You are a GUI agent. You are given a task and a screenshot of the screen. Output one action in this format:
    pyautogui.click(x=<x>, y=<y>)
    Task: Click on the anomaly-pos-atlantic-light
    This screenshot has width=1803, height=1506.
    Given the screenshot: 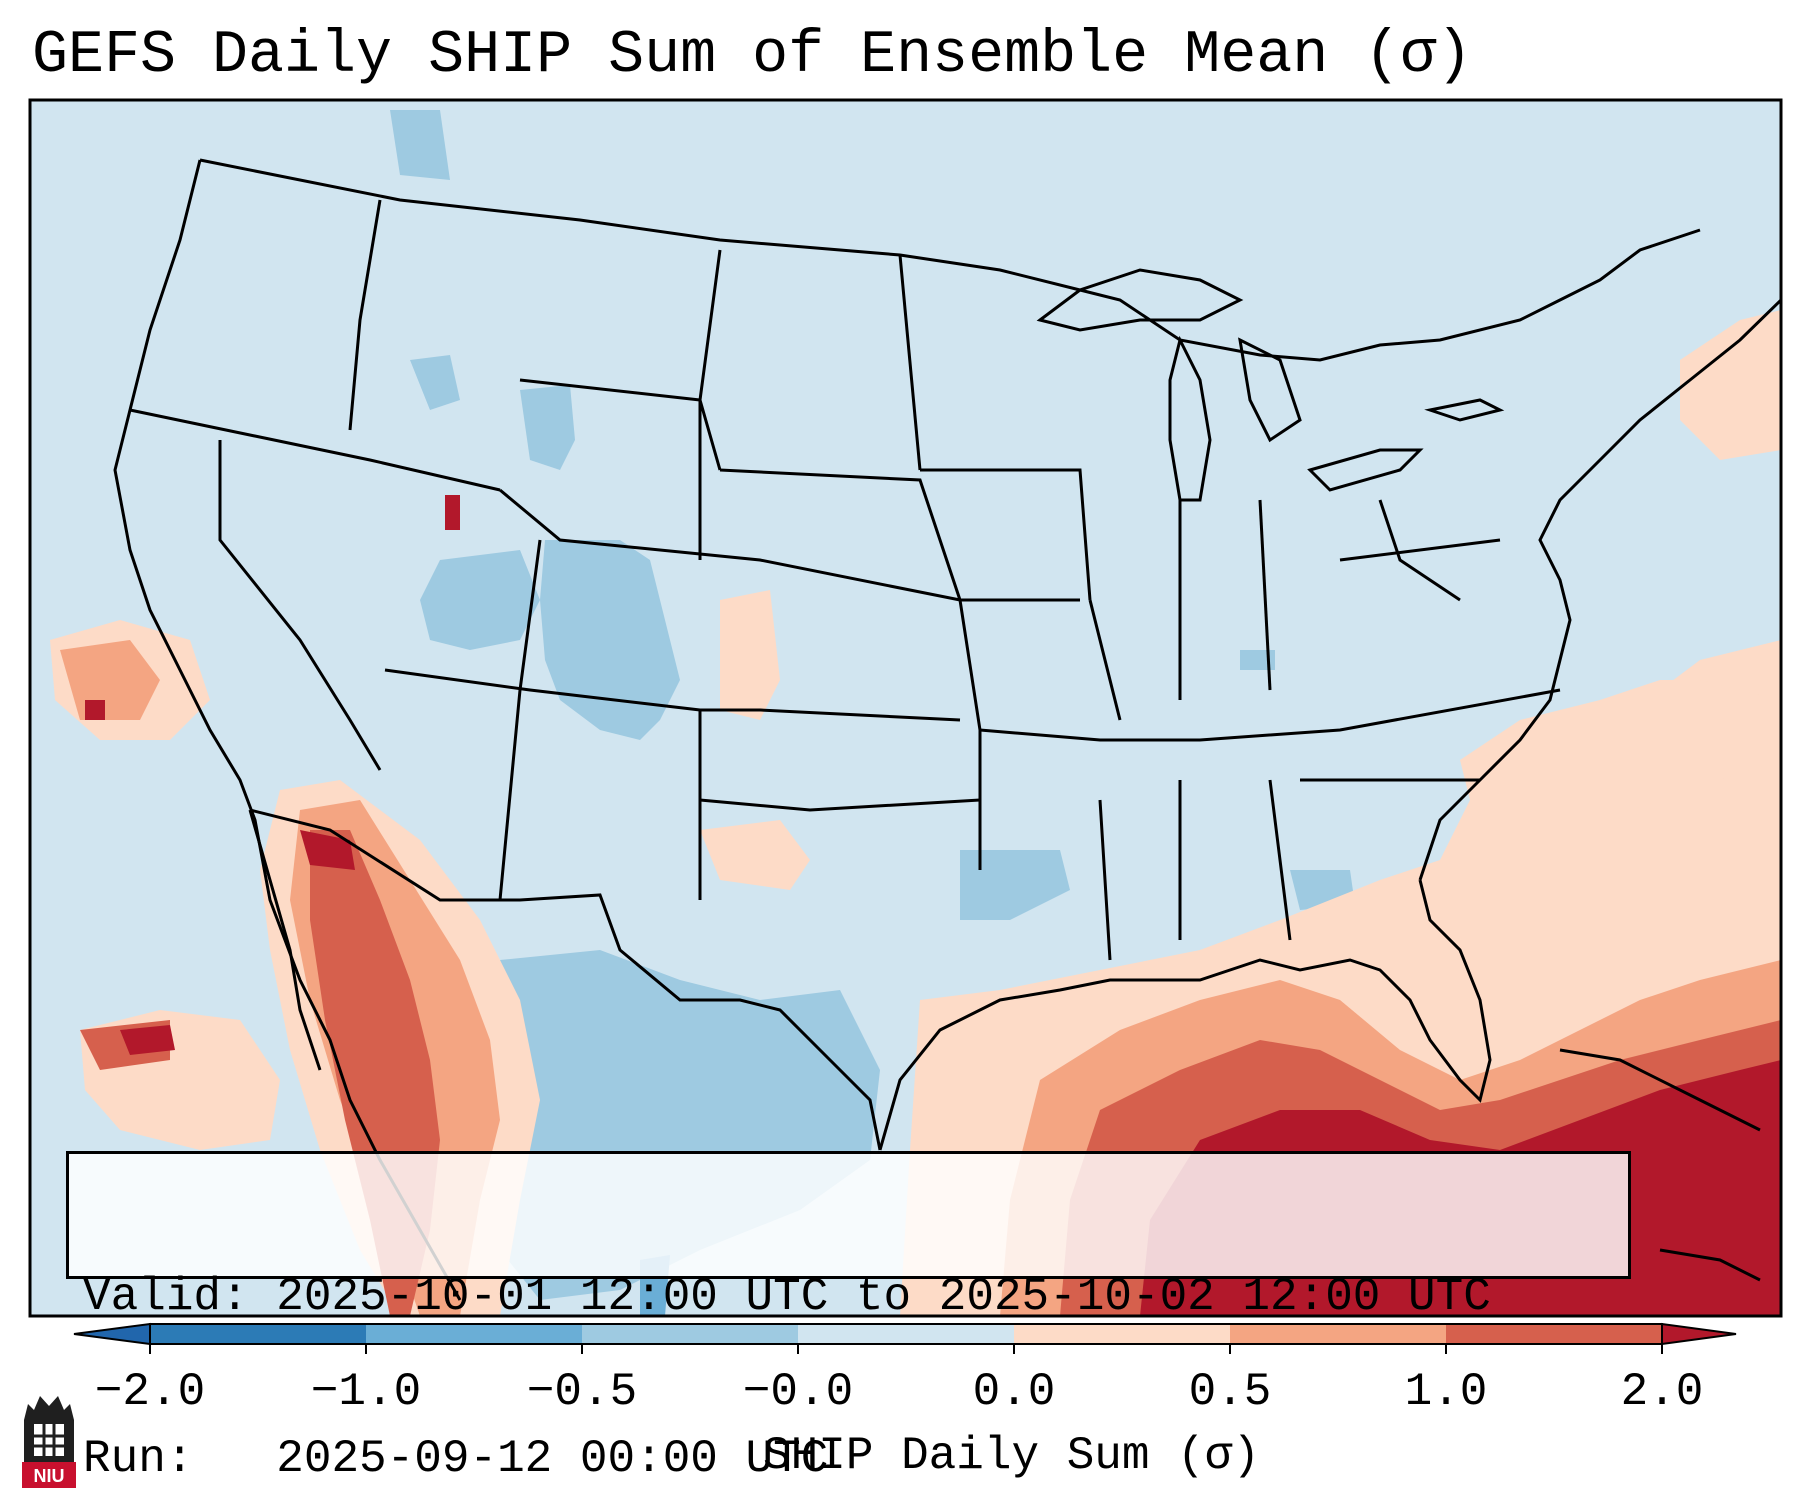 What is the action you would take?
    pyautogui.click(x=1620, y=760)
    